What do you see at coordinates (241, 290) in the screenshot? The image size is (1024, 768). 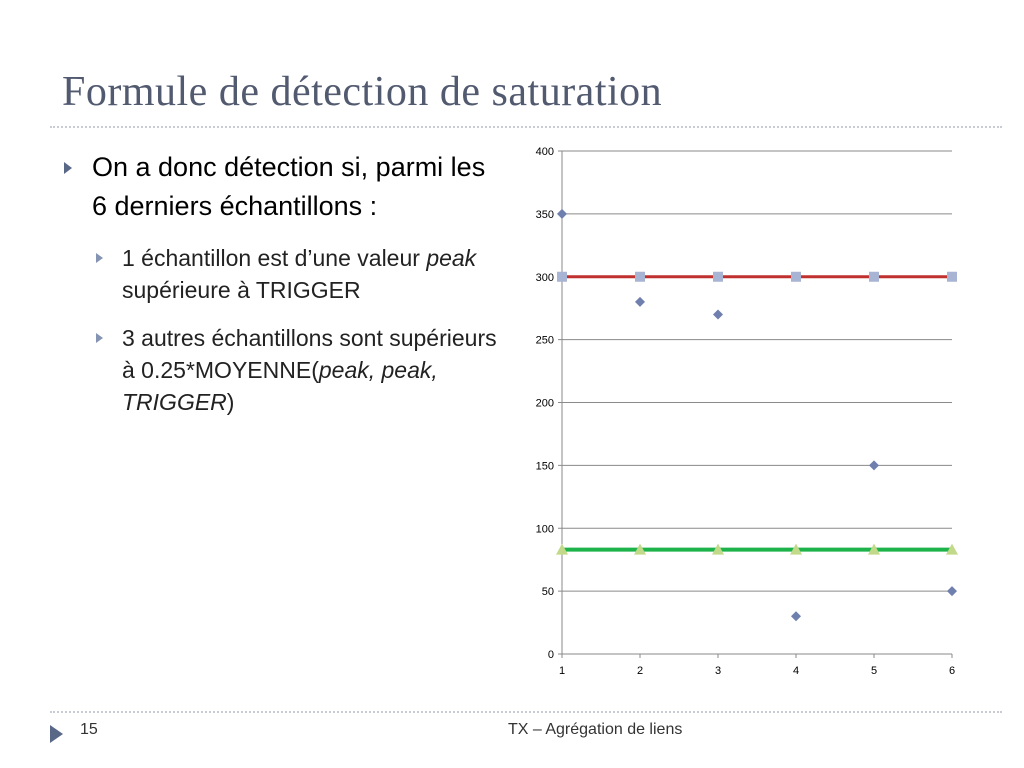 I see `sub-bullet-1-text-after: supérieure à TRIGGER` at bounding box center [241, 290].